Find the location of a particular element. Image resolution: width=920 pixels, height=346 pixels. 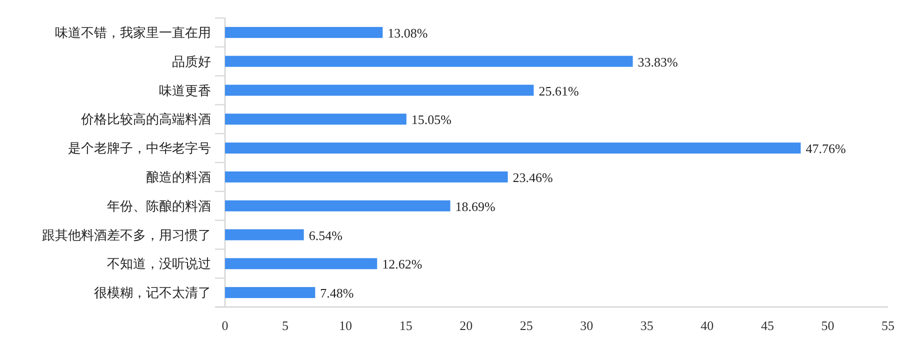

y-tick: 不知道，没听说过 is located at coordinates (159, 264).